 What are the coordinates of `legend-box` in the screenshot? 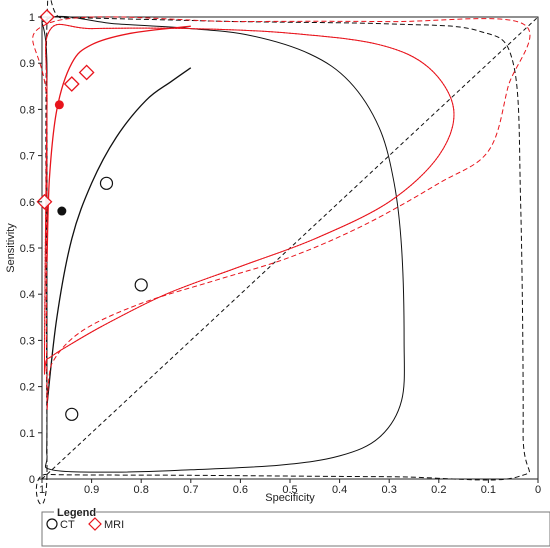 It's located at (295, 529).